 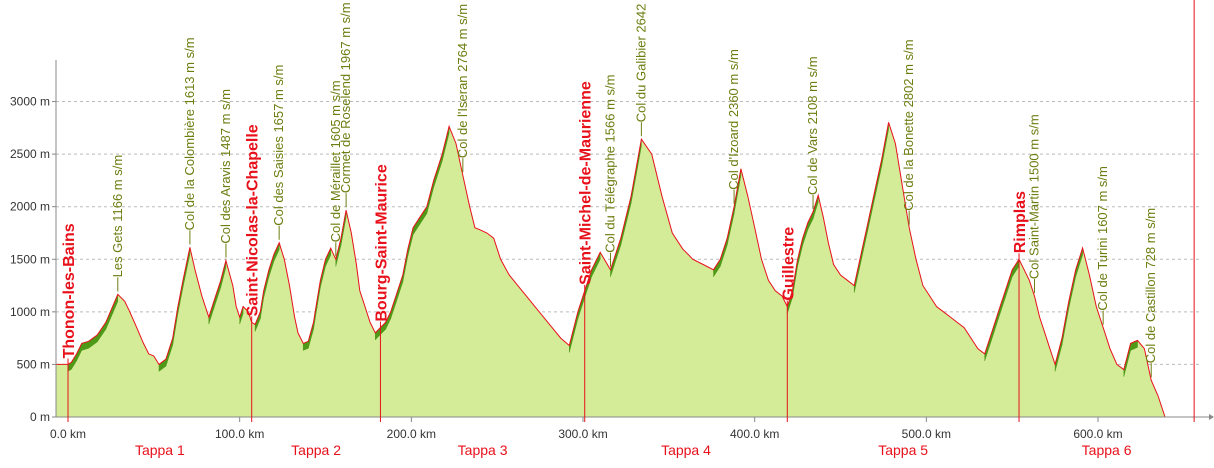 I want to click on x-tick-label: 600.0 km, so click(x=1097, y=434).